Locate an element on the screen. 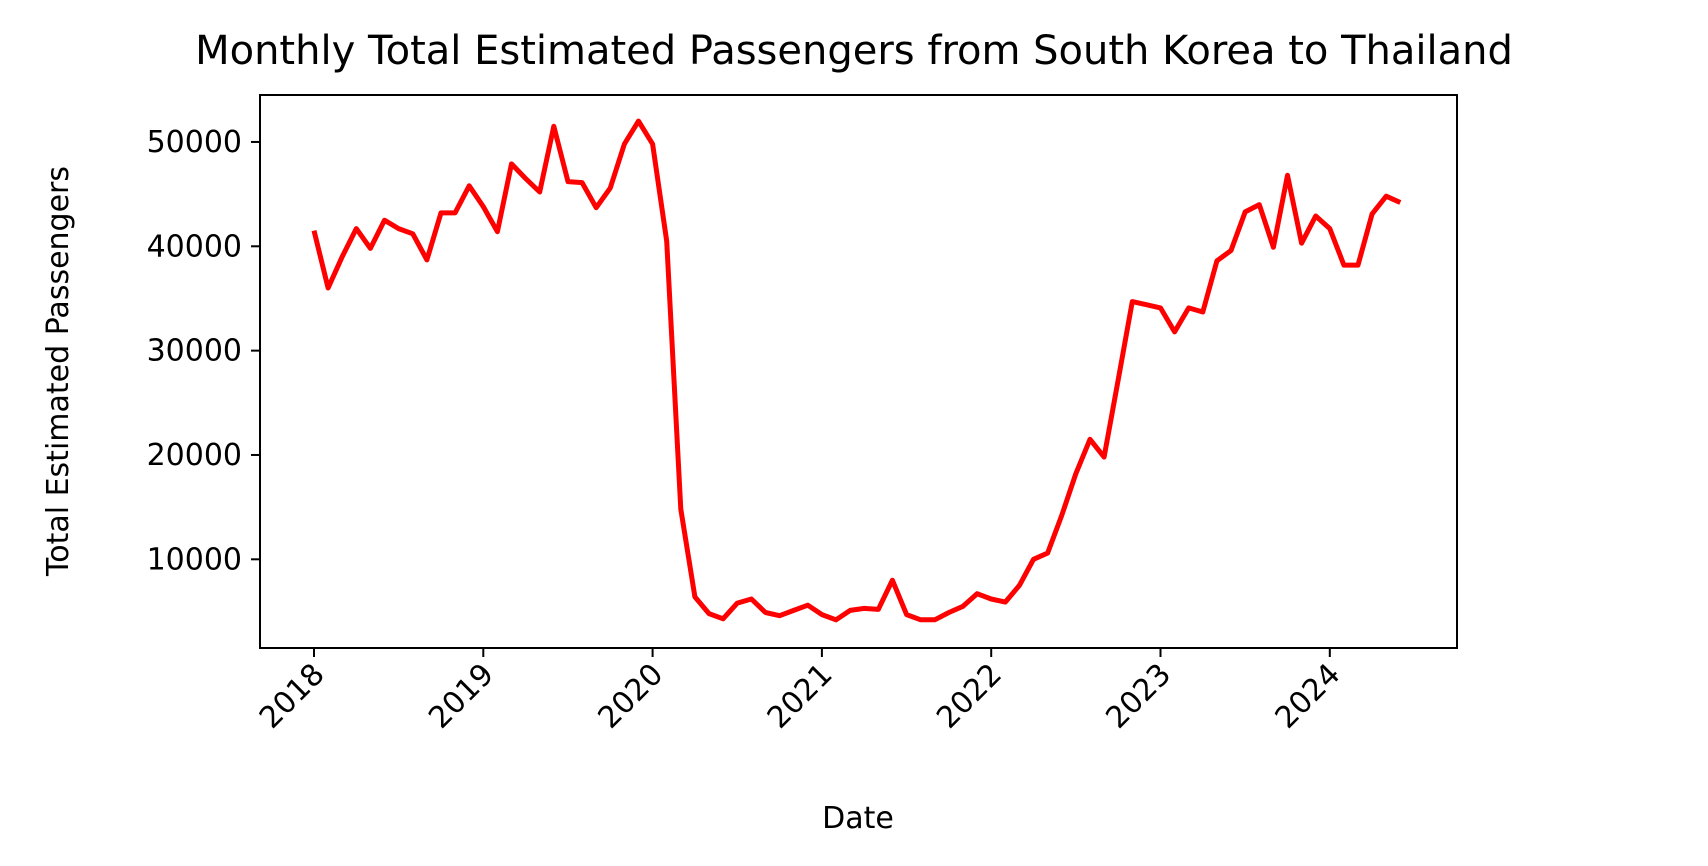  x-tick-label: 2023 is located at coordinates (1138, 696).